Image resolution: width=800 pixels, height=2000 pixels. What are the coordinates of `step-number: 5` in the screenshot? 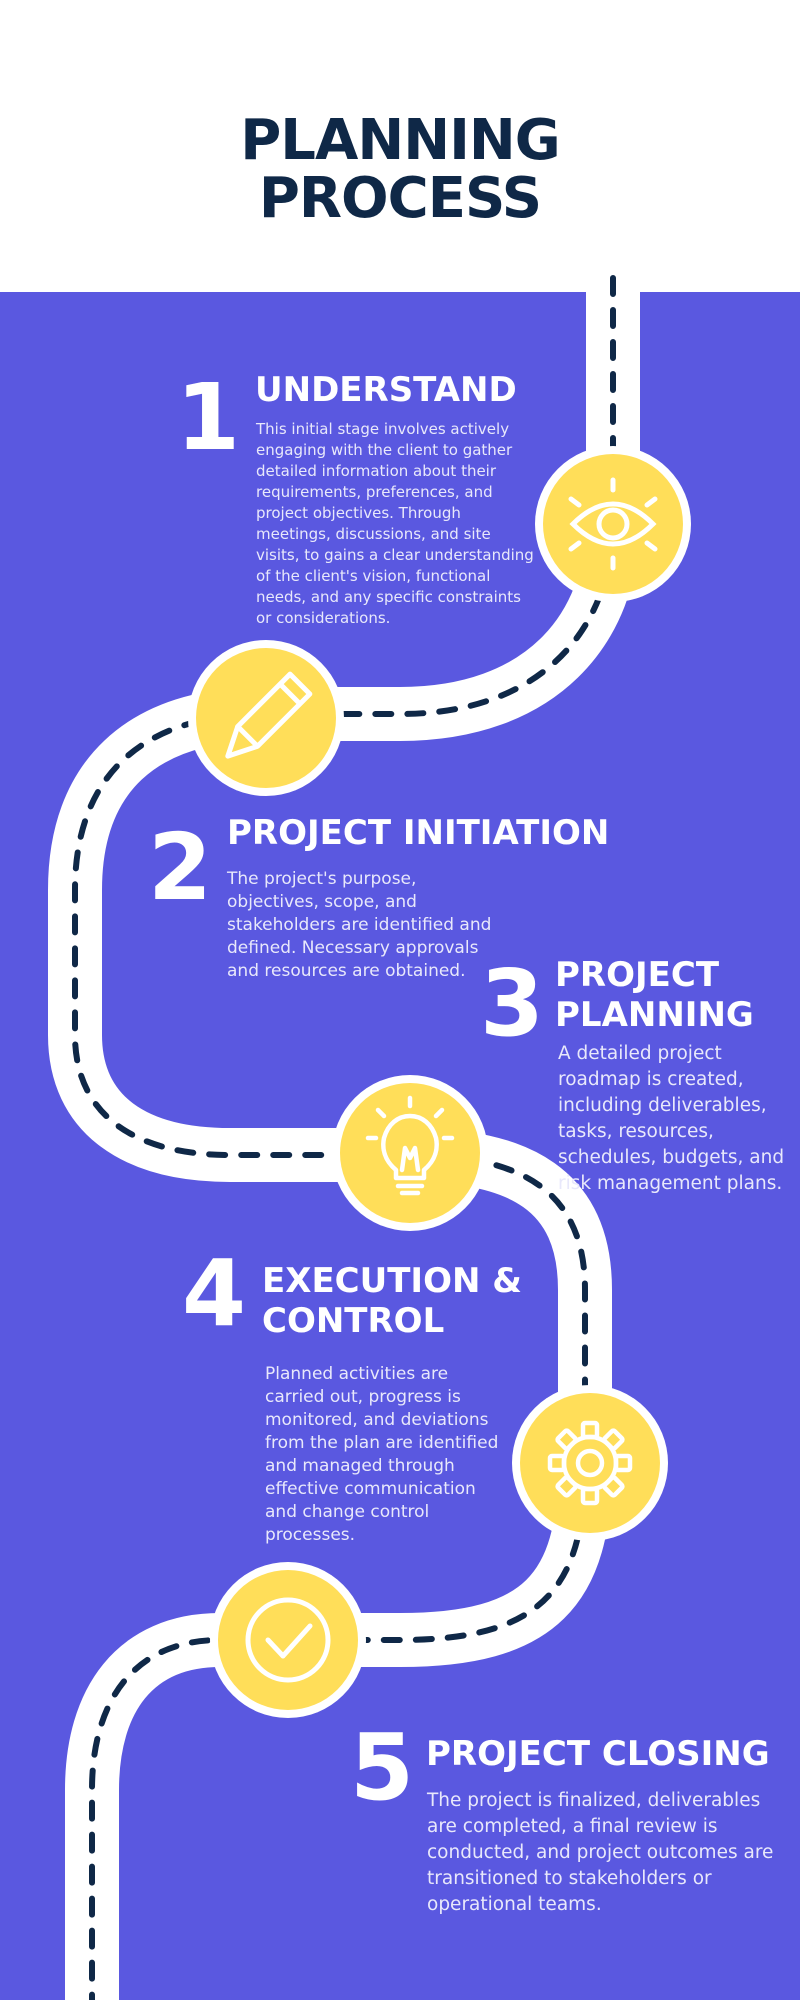 It's located at (382, 1767).